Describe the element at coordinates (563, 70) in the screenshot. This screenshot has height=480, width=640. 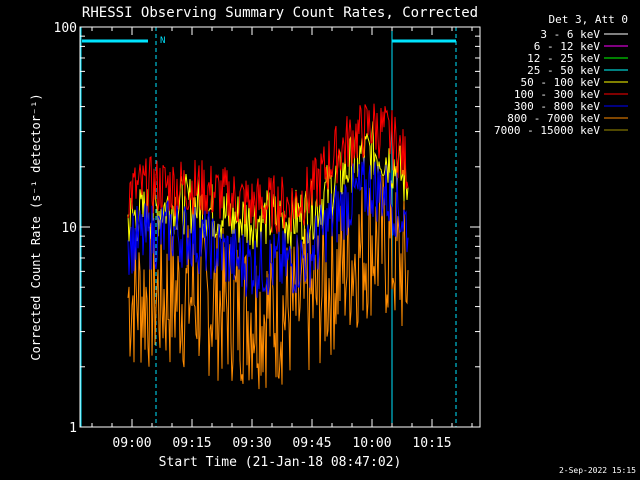
I see `legend-label: 25 - 50 keV` at that location.